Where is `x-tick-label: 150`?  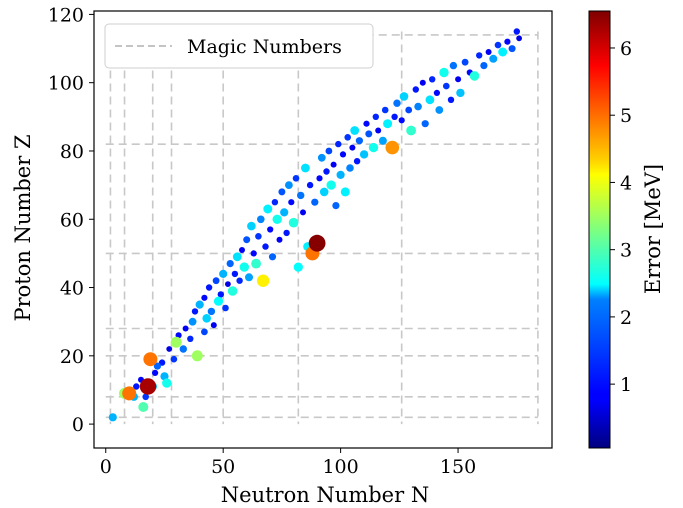 x-tick-label: 150 is located at coordinates (458, 467).